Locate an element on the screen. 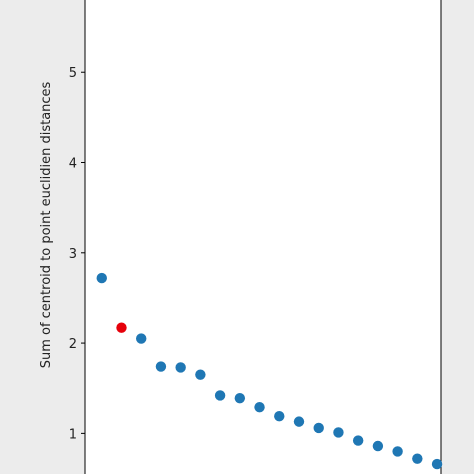  y-tick-label: 2 is located at coordinates (73, 344).